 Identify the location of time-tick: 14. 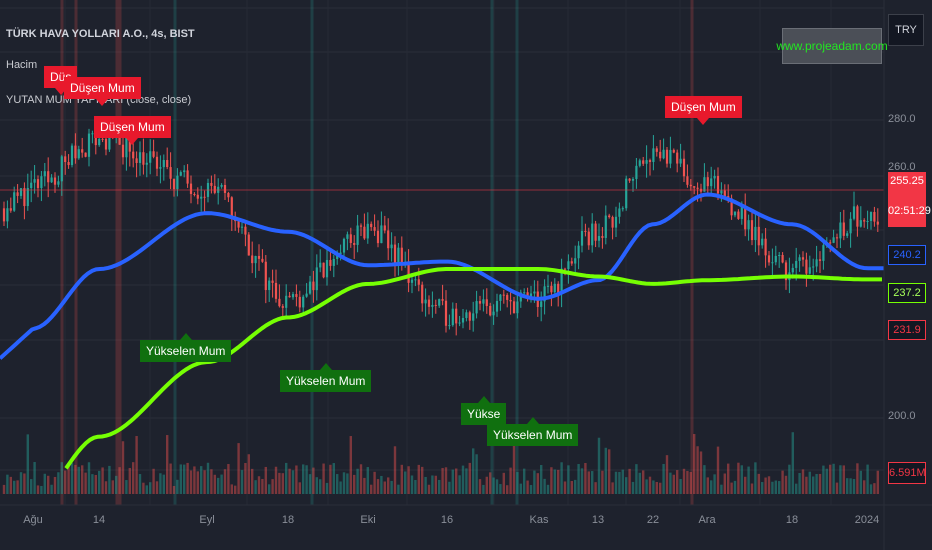
(99, 520).